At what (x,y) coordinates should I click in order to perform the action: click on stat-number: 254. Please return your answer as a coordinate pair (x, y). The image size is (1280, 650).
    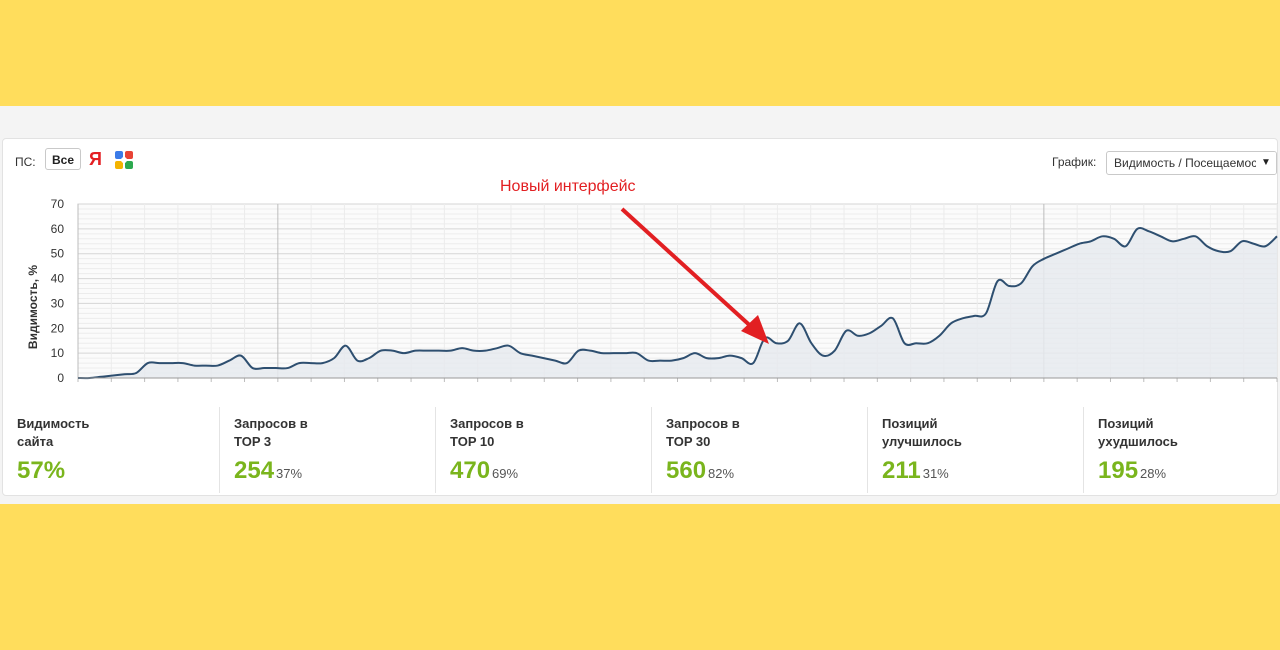
    Looking at the image, I should click on (254, 470).